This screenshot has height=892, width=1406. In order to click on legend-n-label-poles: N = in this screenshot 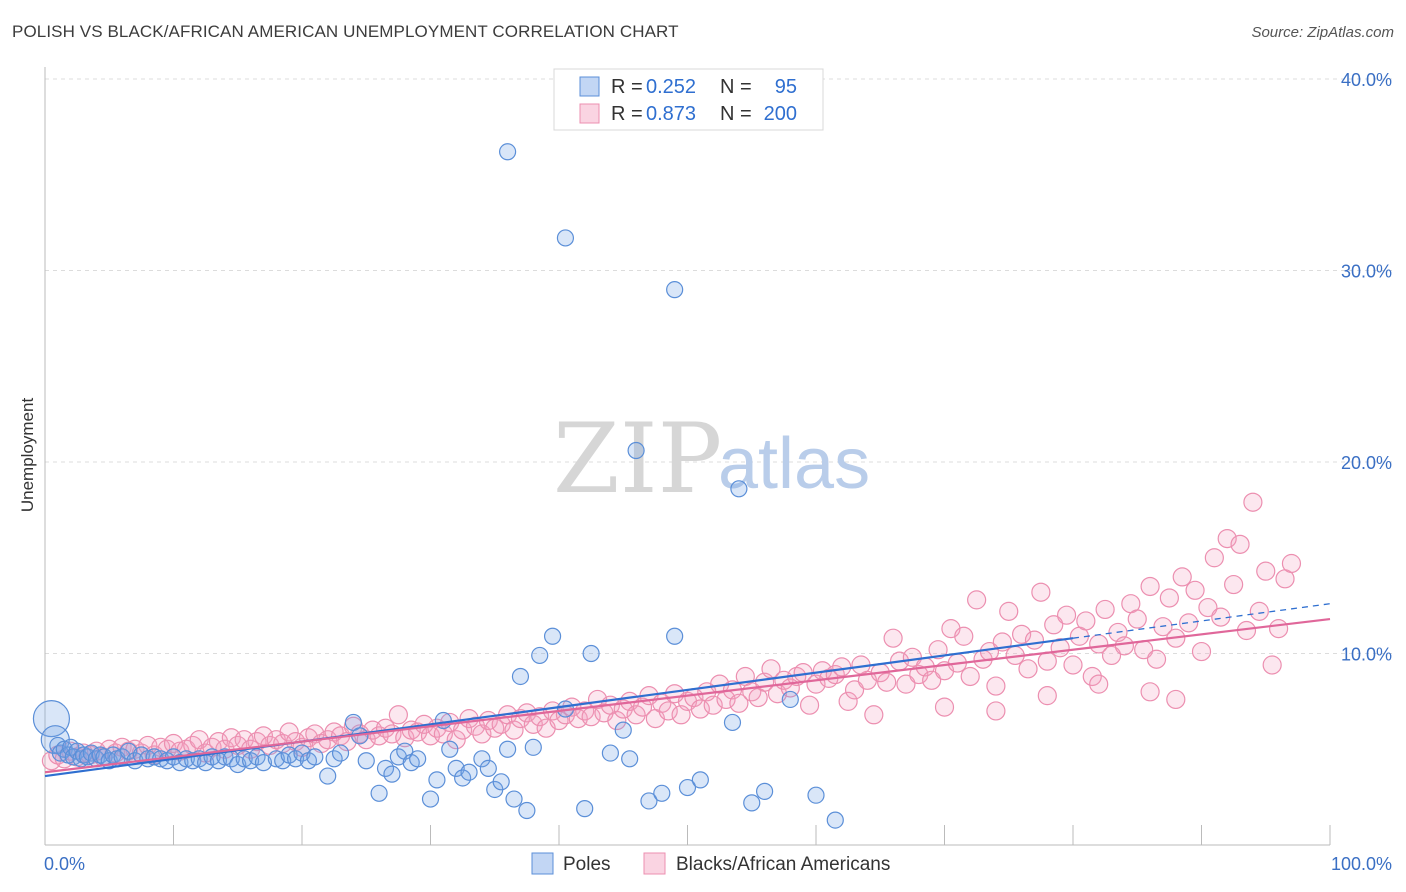, I will do `click(736, 87)`.